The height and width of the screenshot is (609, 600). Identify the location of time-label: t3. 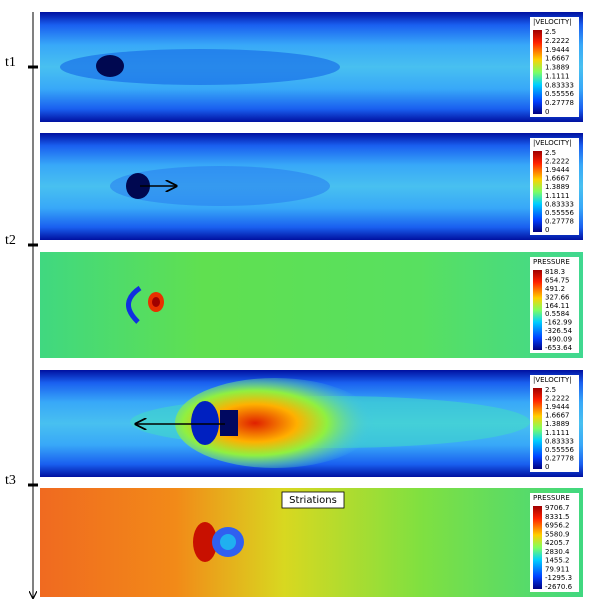
(10, 480).